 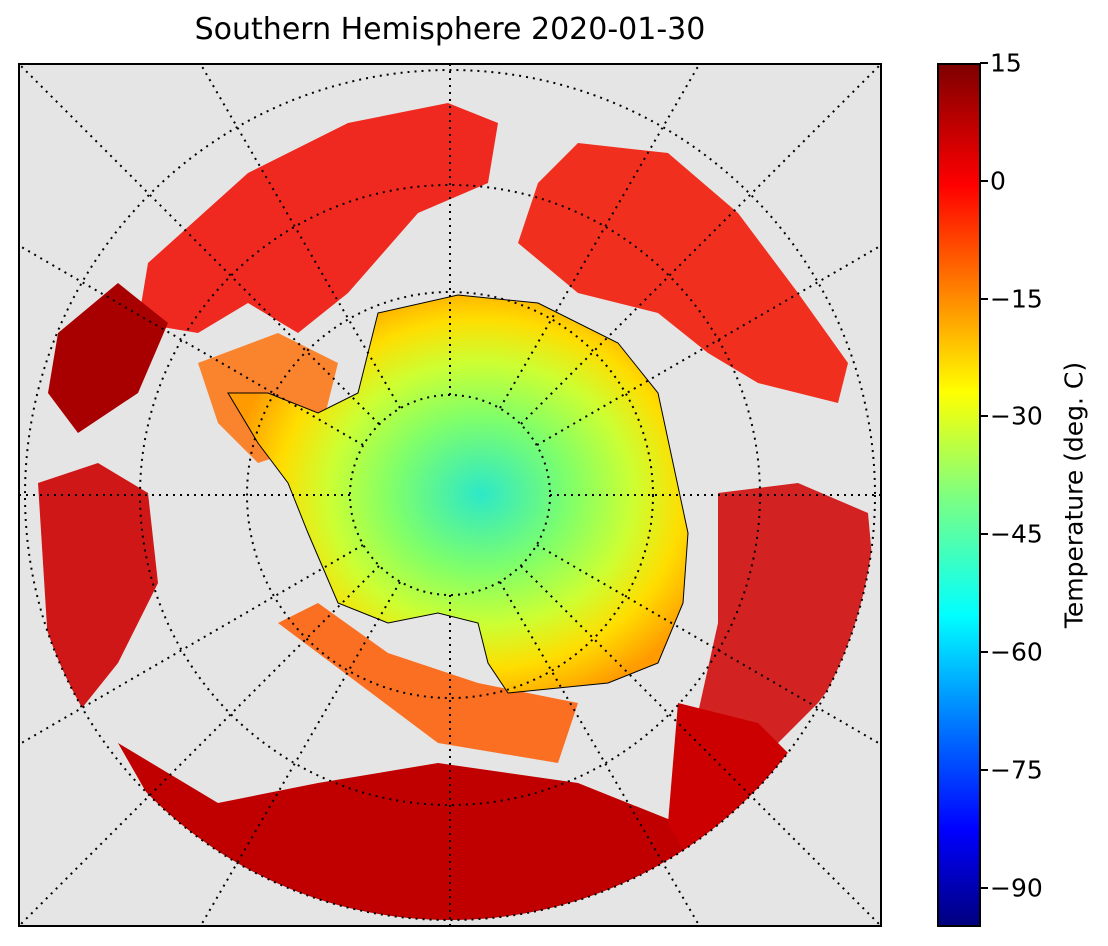 I want to click on cloud-region-west, so click(x=98, y=588).